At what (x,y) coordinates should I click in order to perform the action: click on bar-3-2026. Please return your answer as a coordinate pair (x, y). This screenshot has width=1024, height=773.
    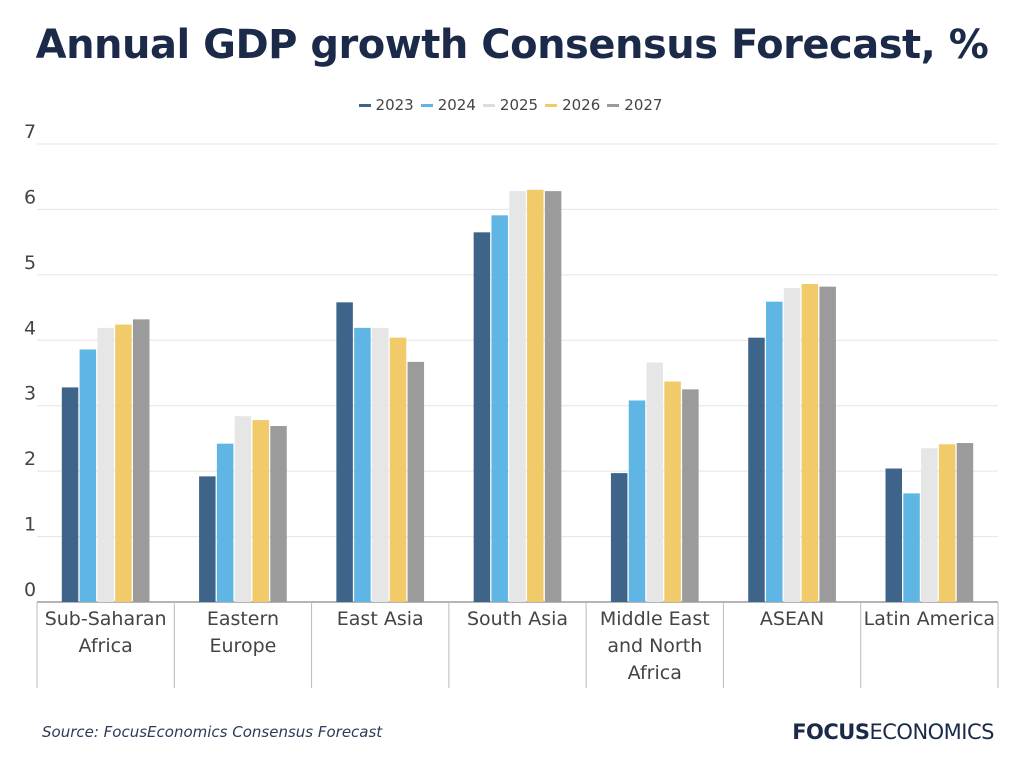
    Looking at the image, I should click on (535, 396).